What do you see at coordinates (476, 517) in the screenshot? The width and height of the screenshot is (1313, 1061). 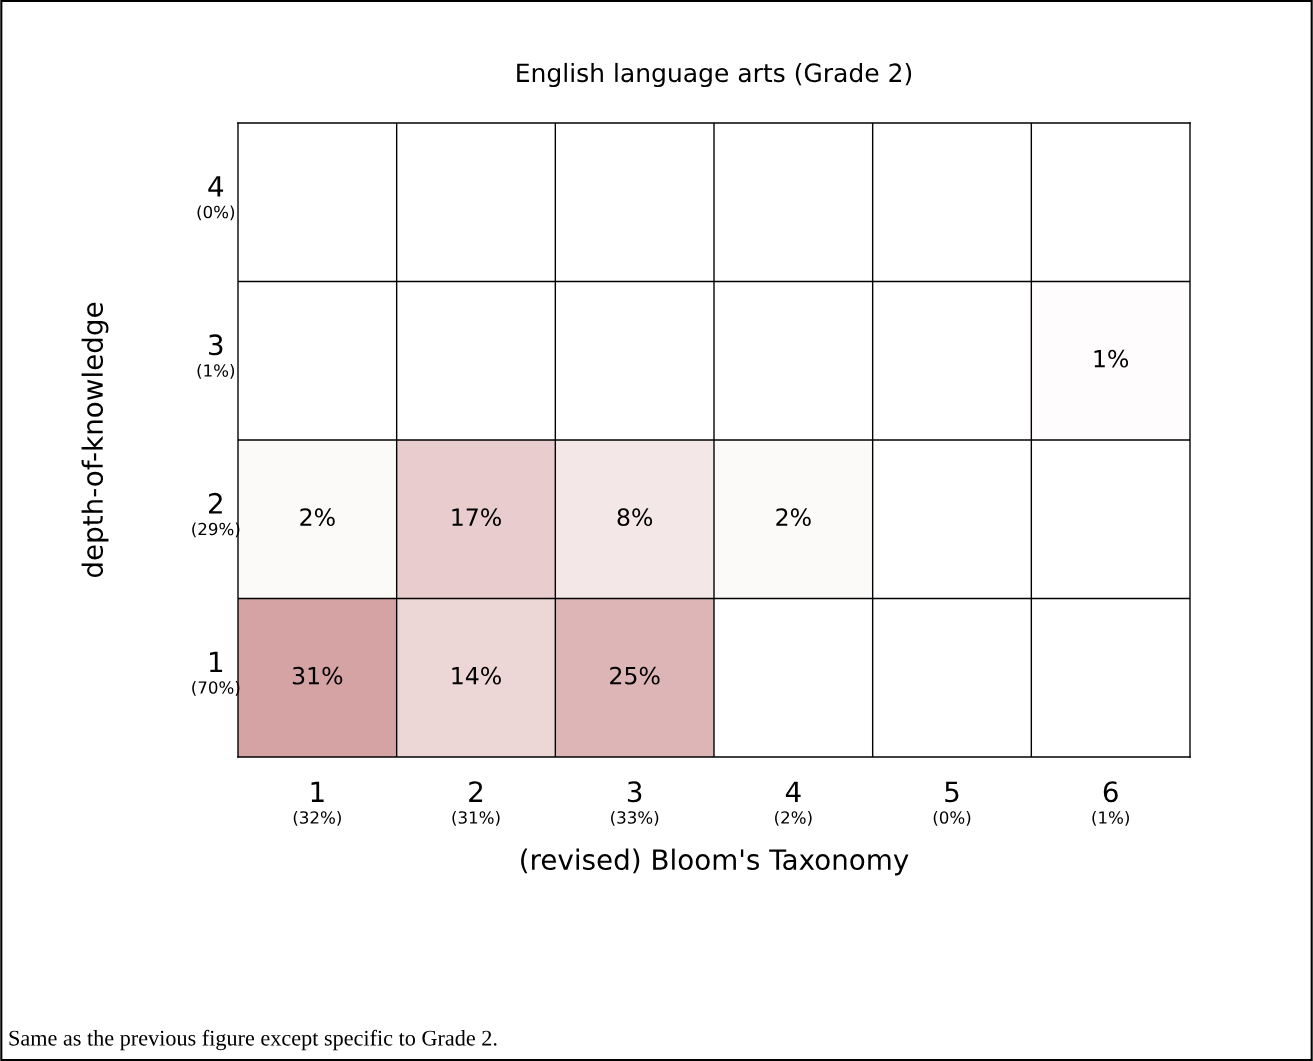 I see `data-label: 17%` at bounding box center [476, 517].